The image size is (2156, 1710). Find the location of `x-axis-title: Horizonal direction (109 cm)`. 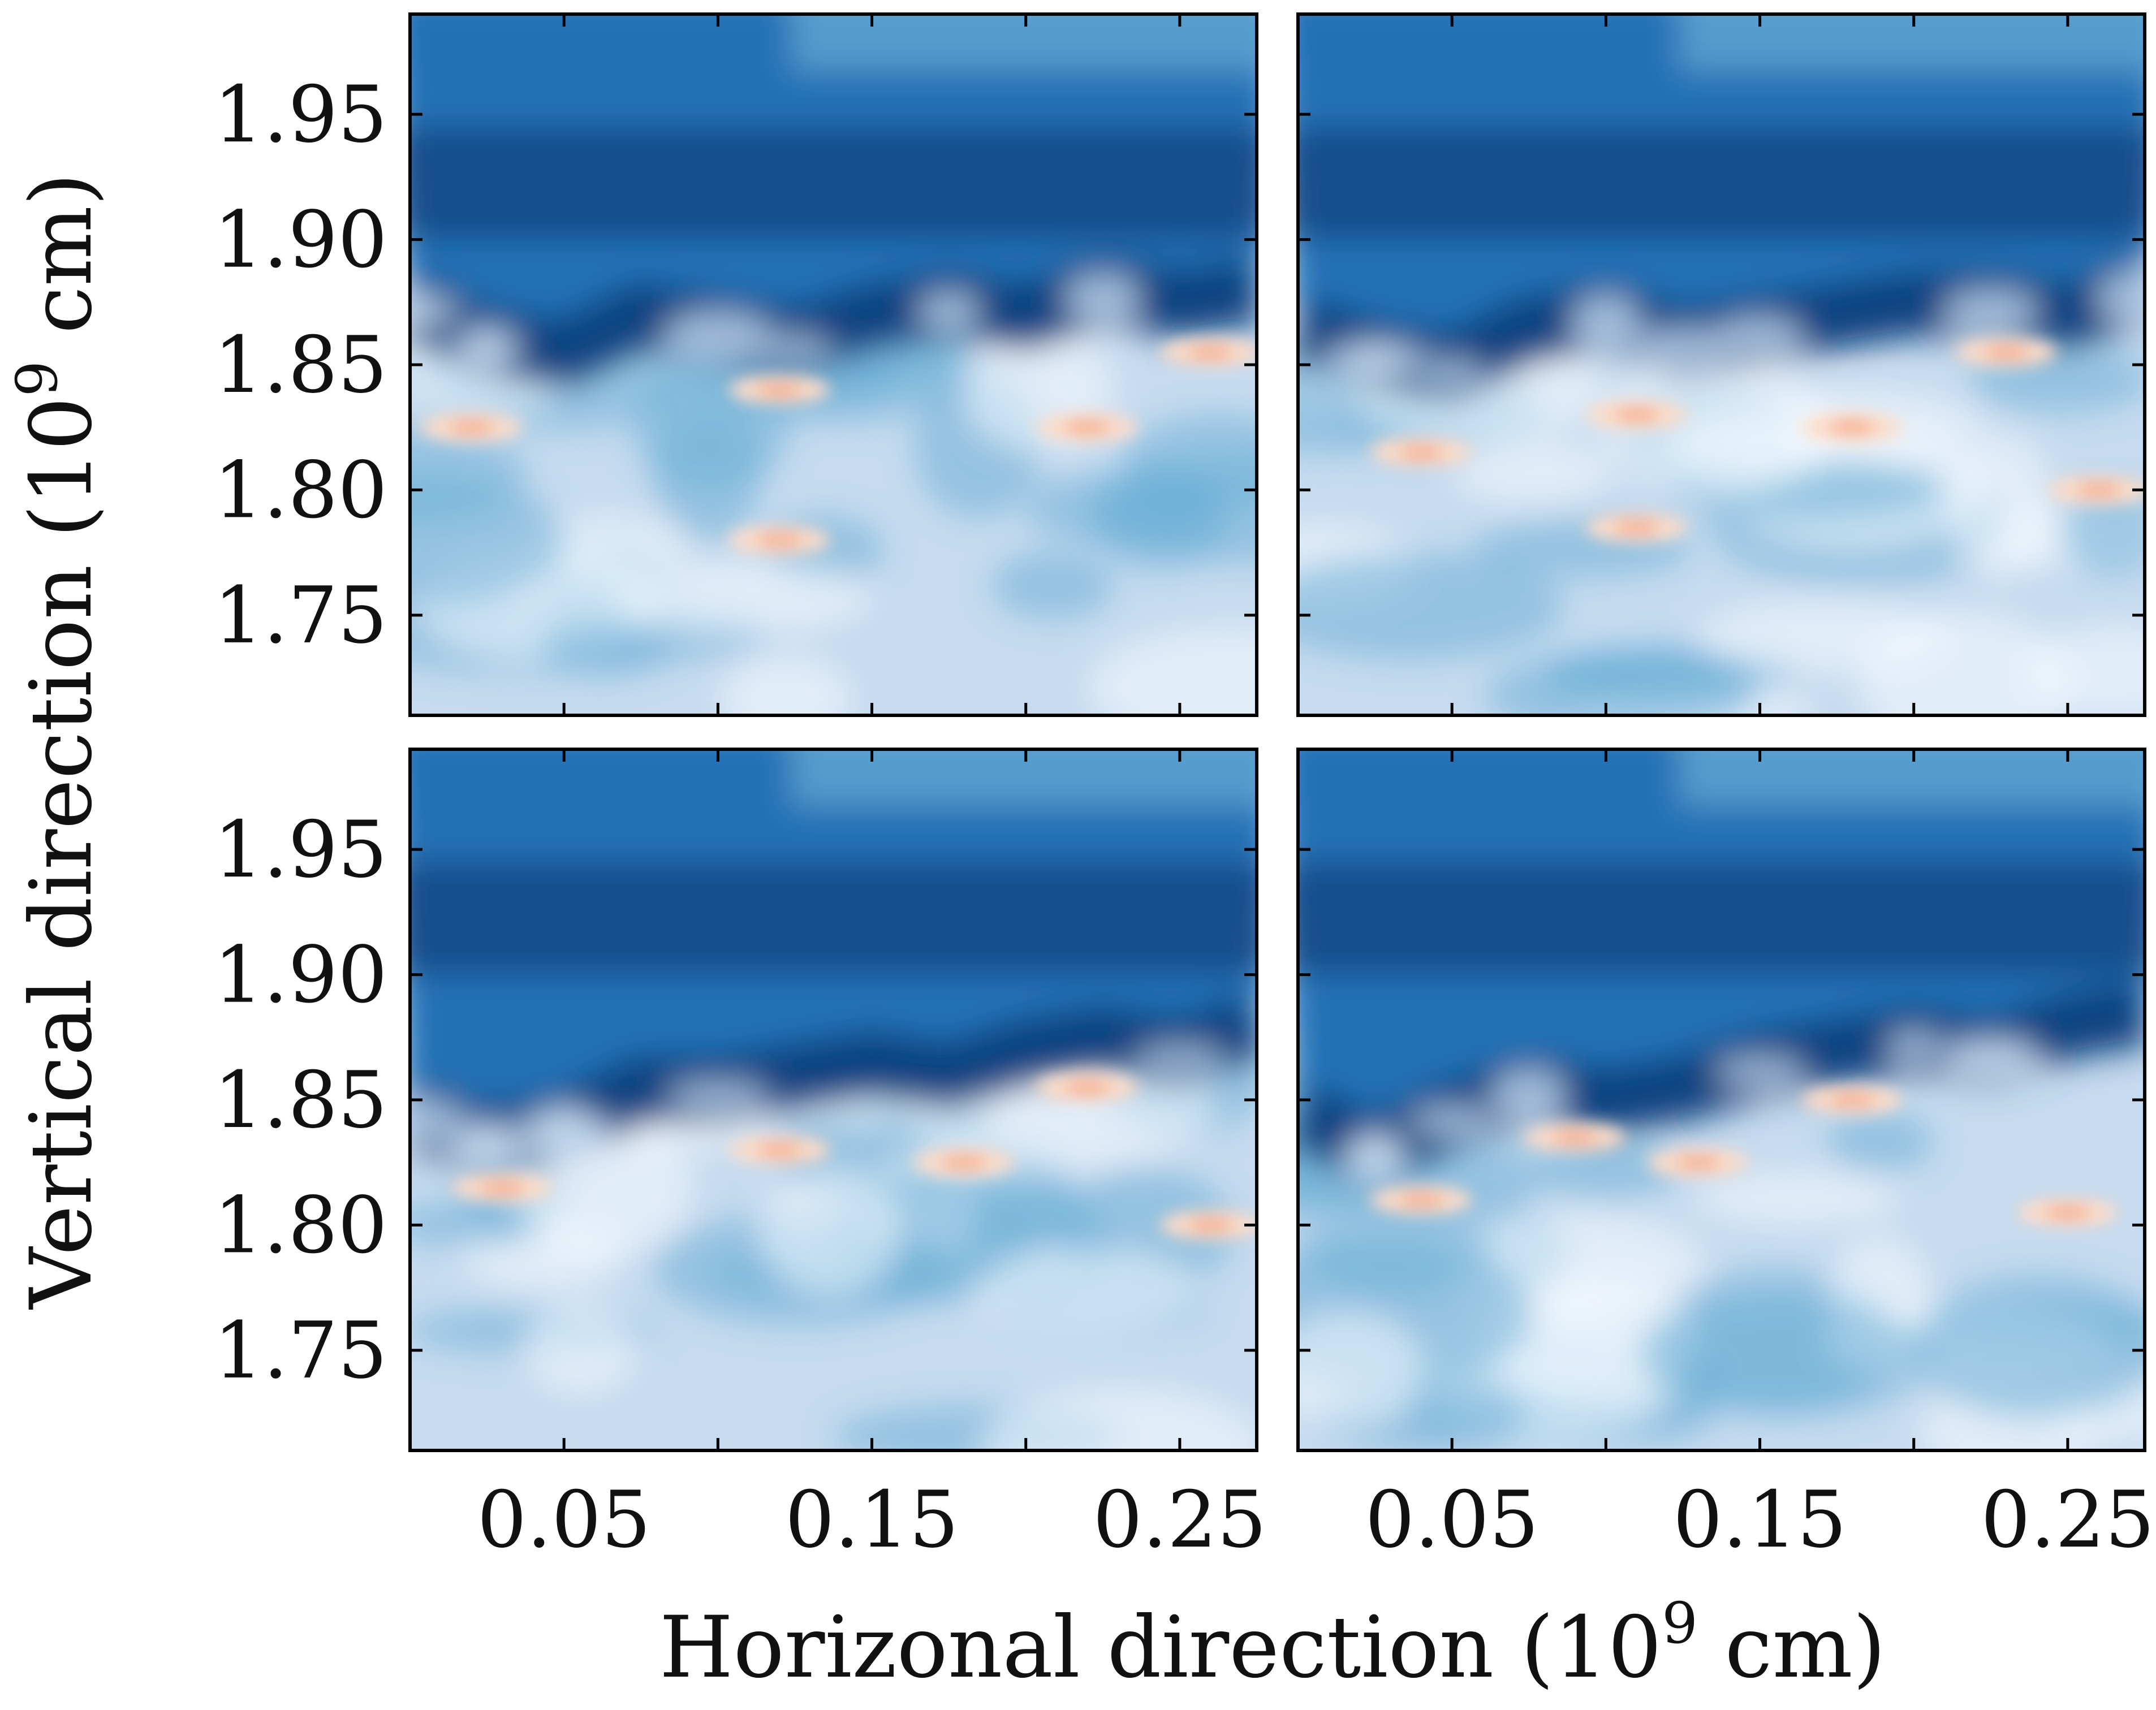

x-axis-title: Horizonal direction (109 cm) is located at coordinates (1273, 1643).